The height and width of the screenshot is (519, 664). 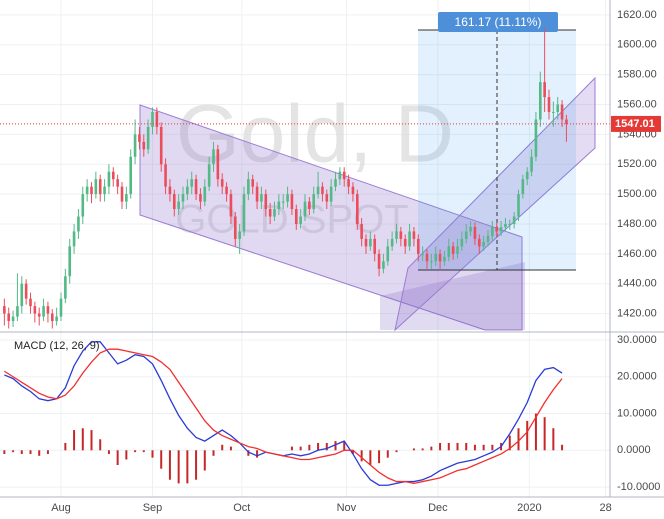 What do you see at coordinates (637, 284) in the screenshot?
I see `y-tick-label: 1440.00` at bounding box center [637, 284].